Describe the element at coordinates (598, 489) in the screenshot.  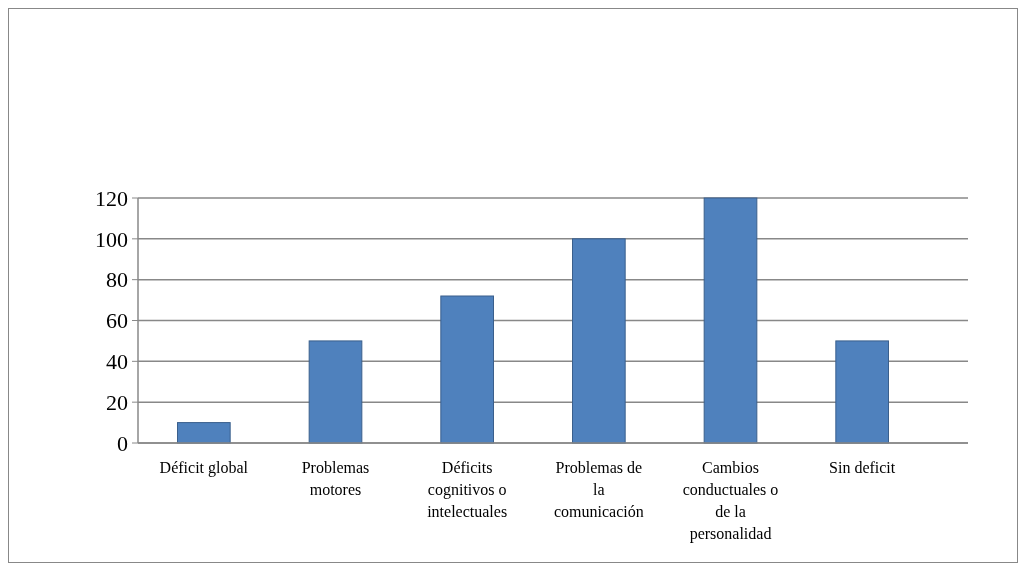
I see `x-tick-label: Problemas de la comunicación` at that location.